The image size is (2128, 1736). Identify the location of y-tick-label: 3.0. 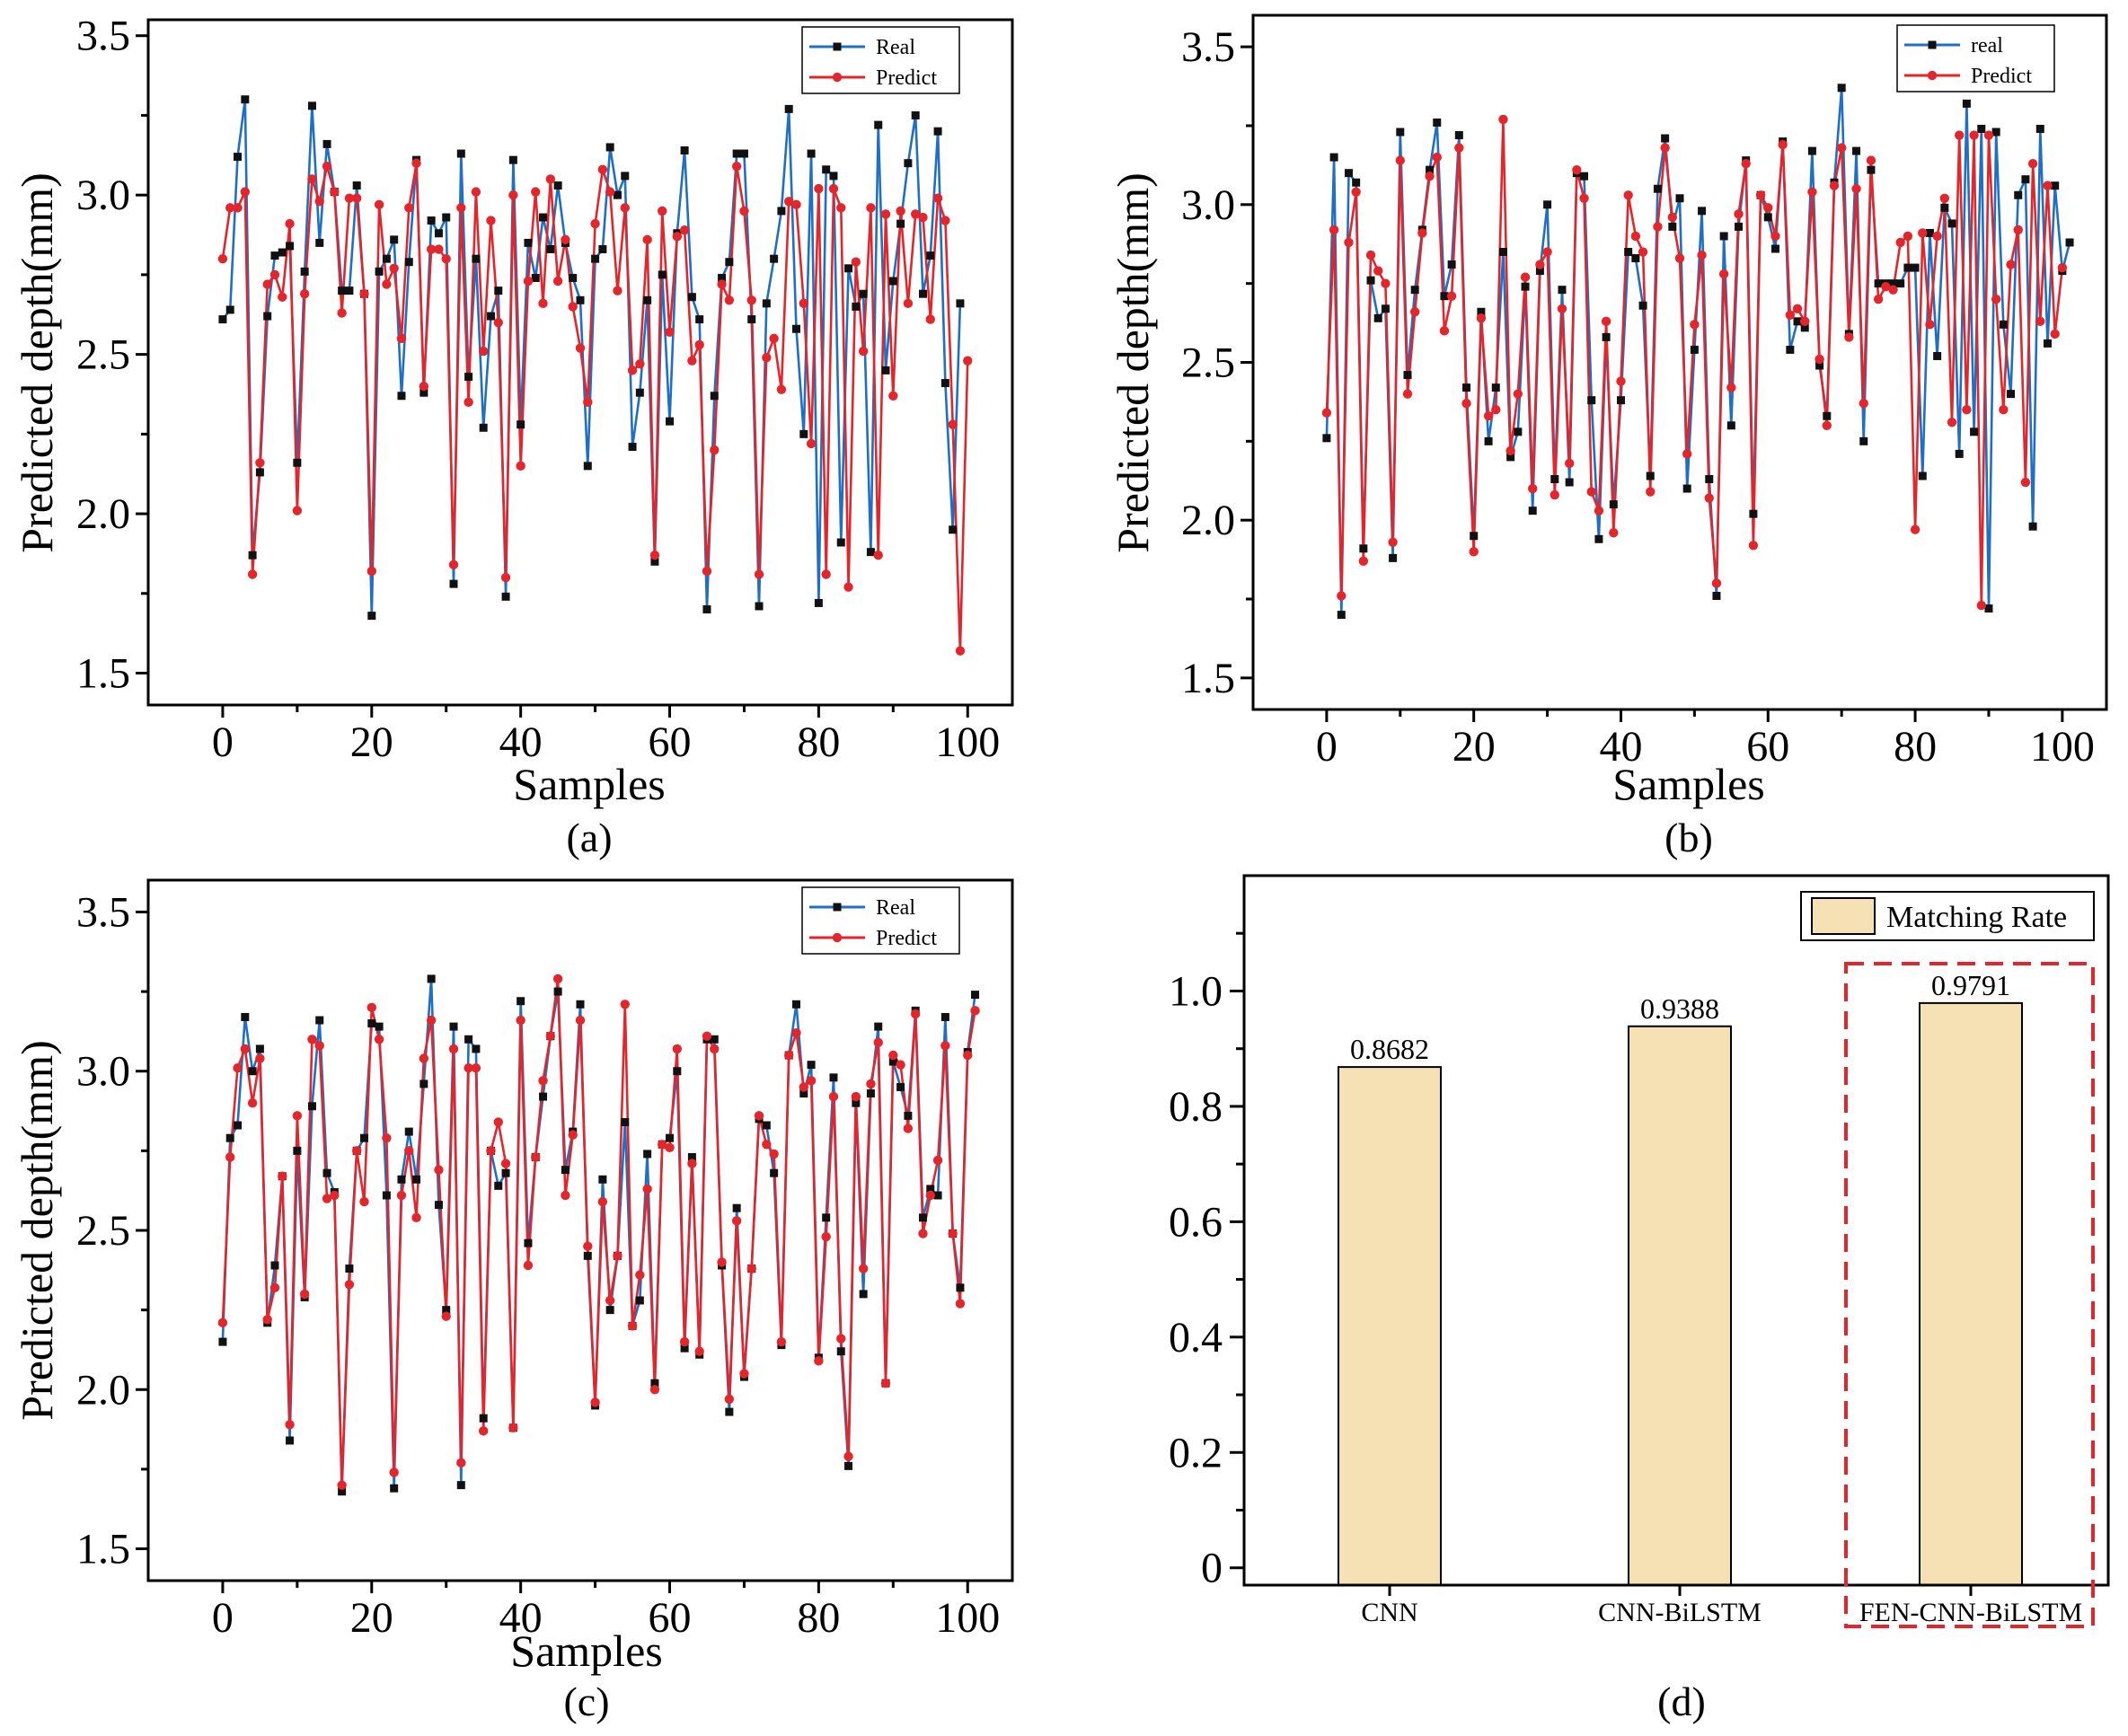
(103, 1072).